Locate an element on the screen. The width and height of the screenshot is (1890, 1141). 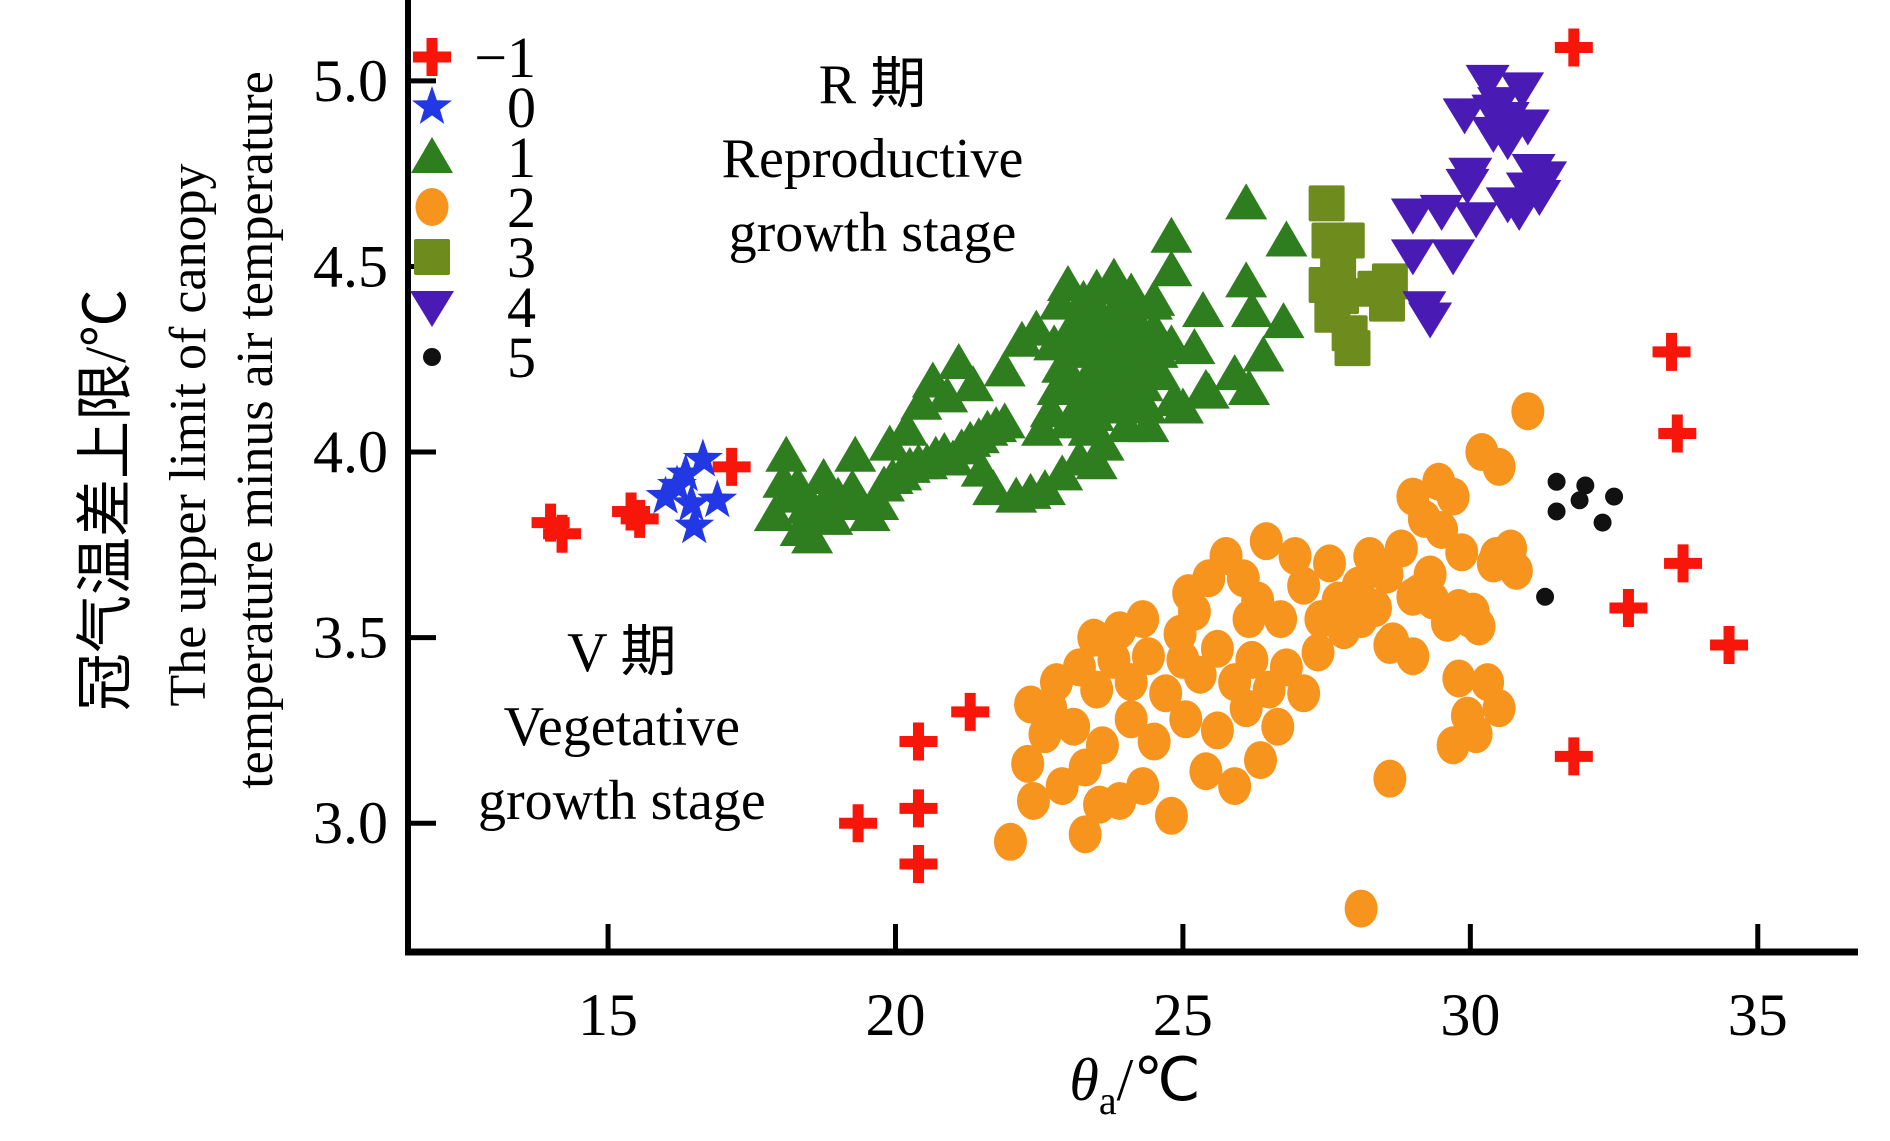
x-tick-label: 20 is located at coordinates (895, 1015).